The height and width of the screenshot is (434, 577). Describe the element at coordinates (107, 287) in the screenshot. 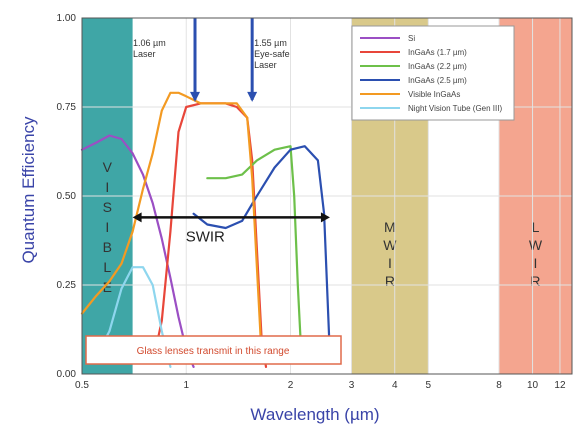

I see `band-label-visible-char: E` at that location.